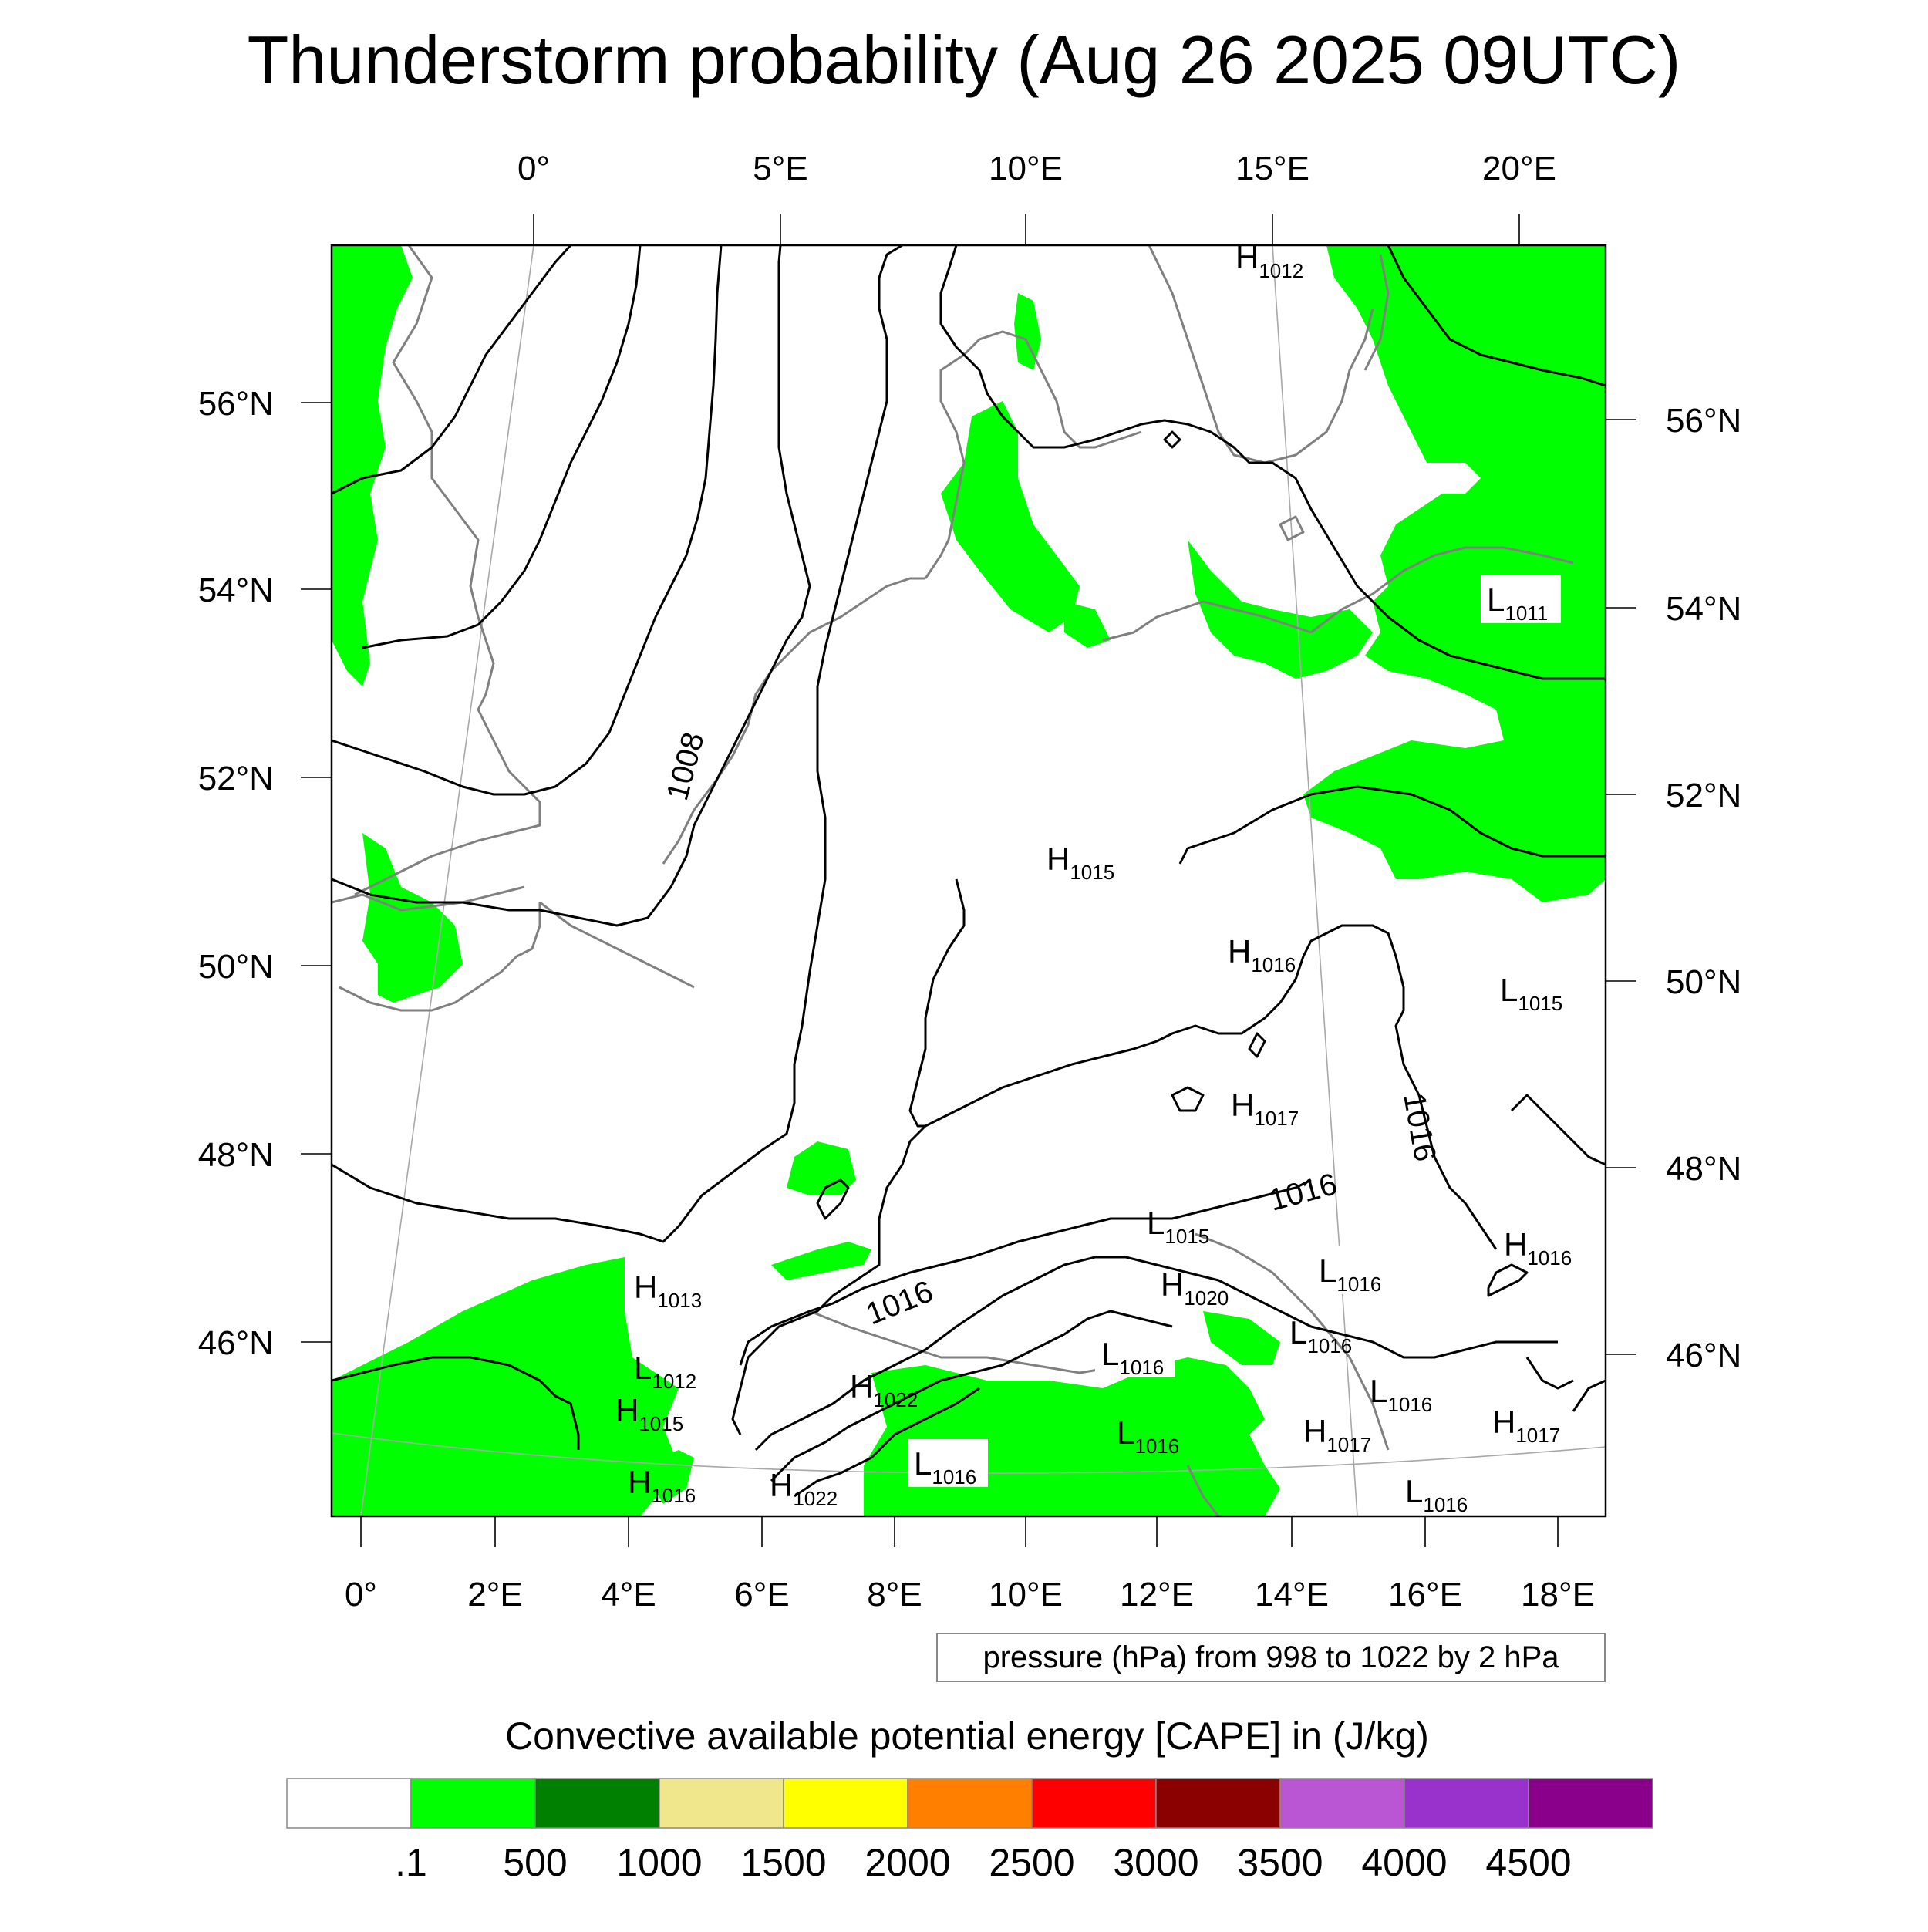 Image resolution: width=1928 pixels, height=1932 pixels. Describe the element at coordinates (783, 1862) in the screenshot. I see `colorbar-label: 1500` at that location.